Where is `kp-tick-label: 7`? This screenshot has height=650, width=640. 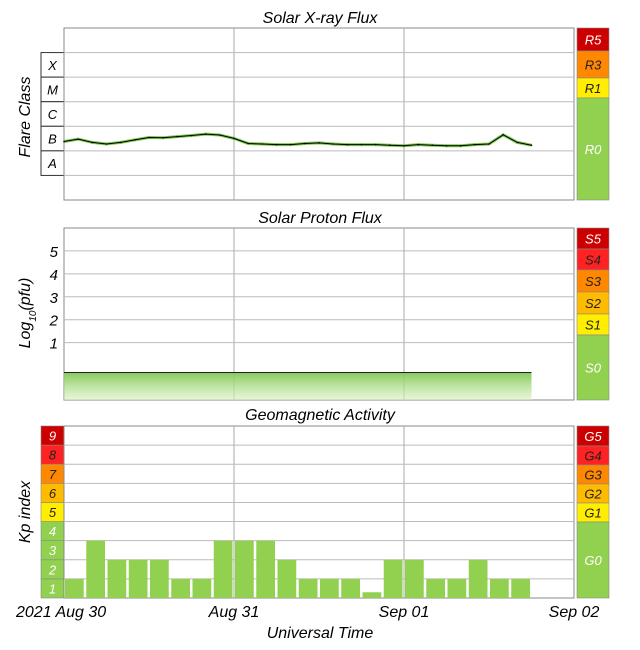
kp-tick-label: 7 is located at coordinates (53, 474).